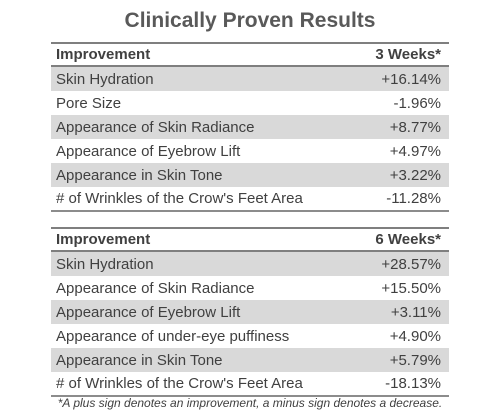 Image resolution: width=500 pixels, height=418 pixels. I want to click on table-row: Pore Size -1.96%, so click(250, 103).